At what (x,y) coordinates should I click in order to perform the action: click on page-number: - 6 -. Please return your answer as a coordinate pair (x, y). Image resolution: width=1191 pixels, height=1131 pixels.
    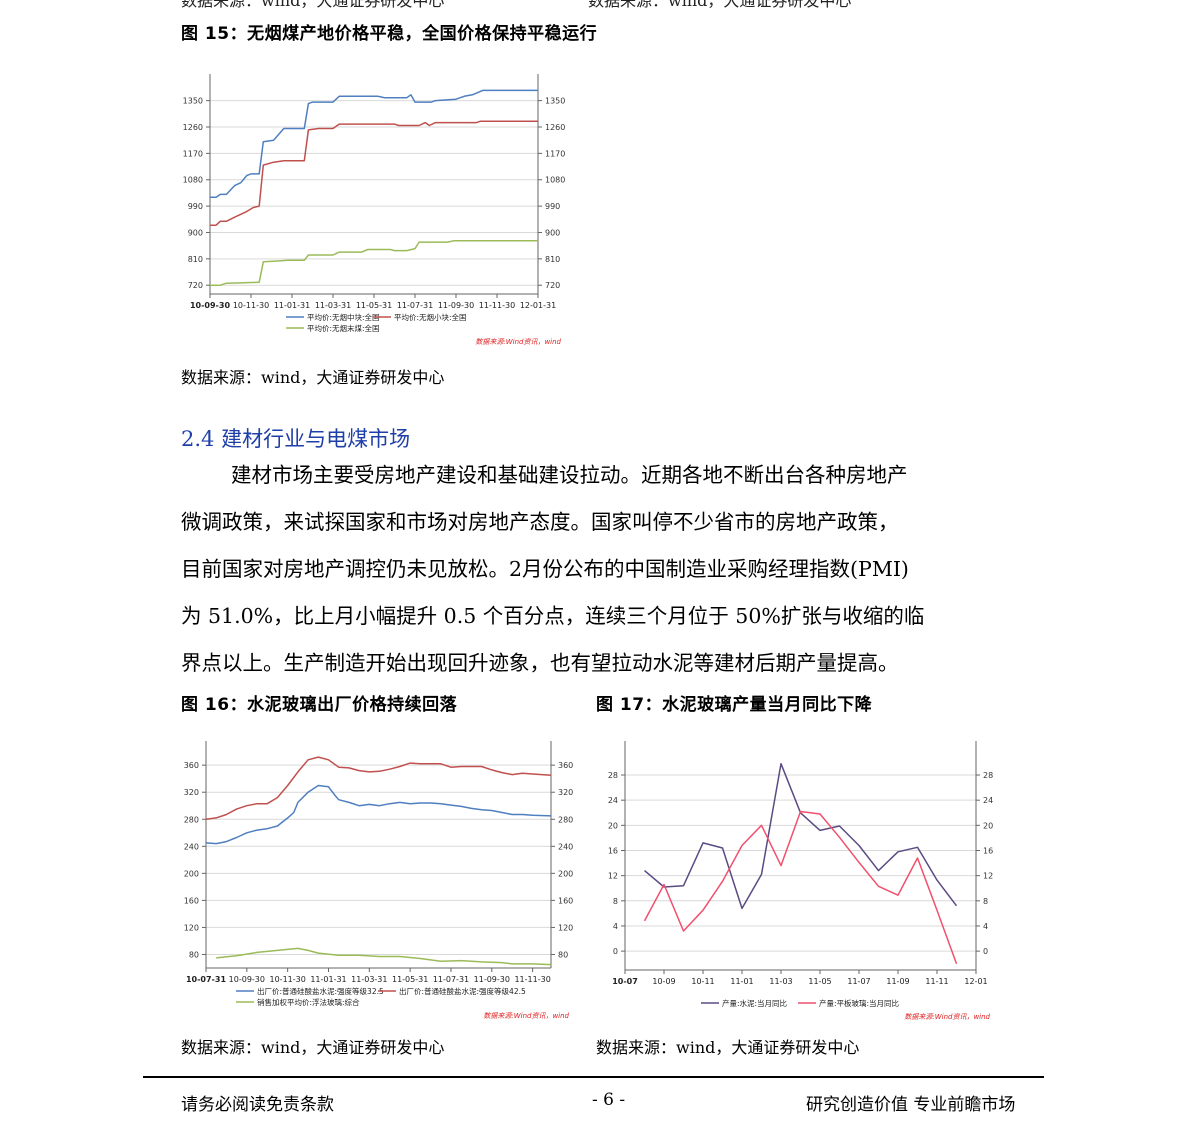
    Looking at the image, I should click on (609, 1100).